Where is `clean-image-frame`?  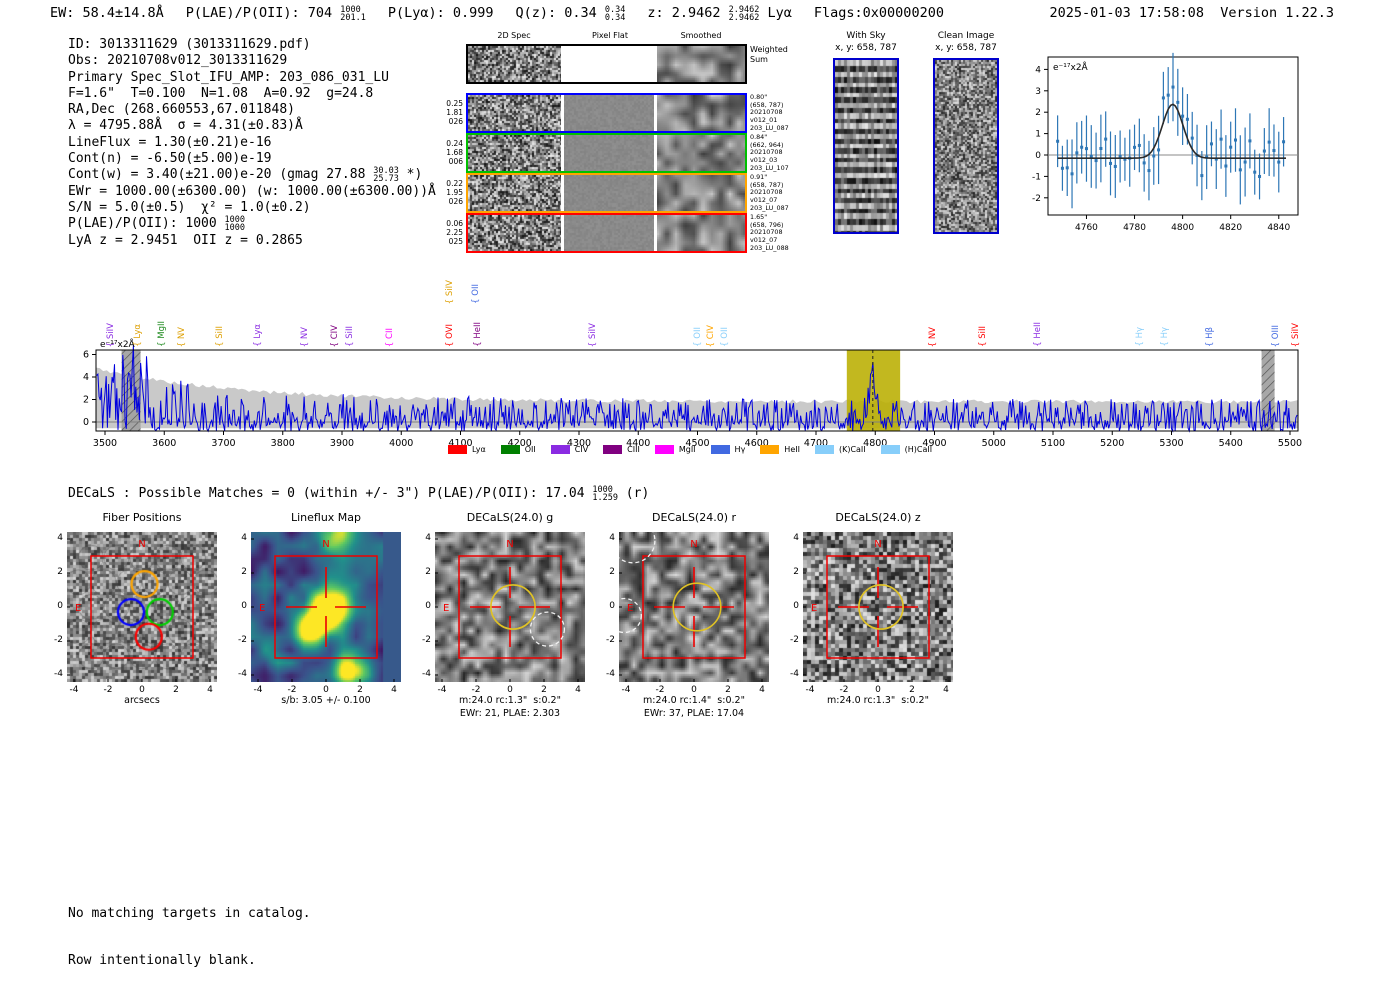
clean-image-frame is located at coordinates (966, 146).